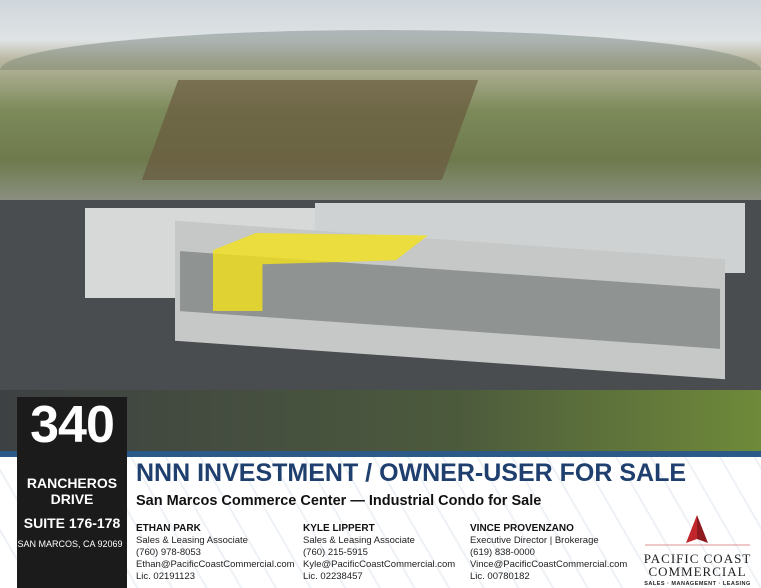  What do you see at coordinates (168, 528) in the screenshot?
I see `contact-name: ETHAN PARK` at bounding box center [168, 528].